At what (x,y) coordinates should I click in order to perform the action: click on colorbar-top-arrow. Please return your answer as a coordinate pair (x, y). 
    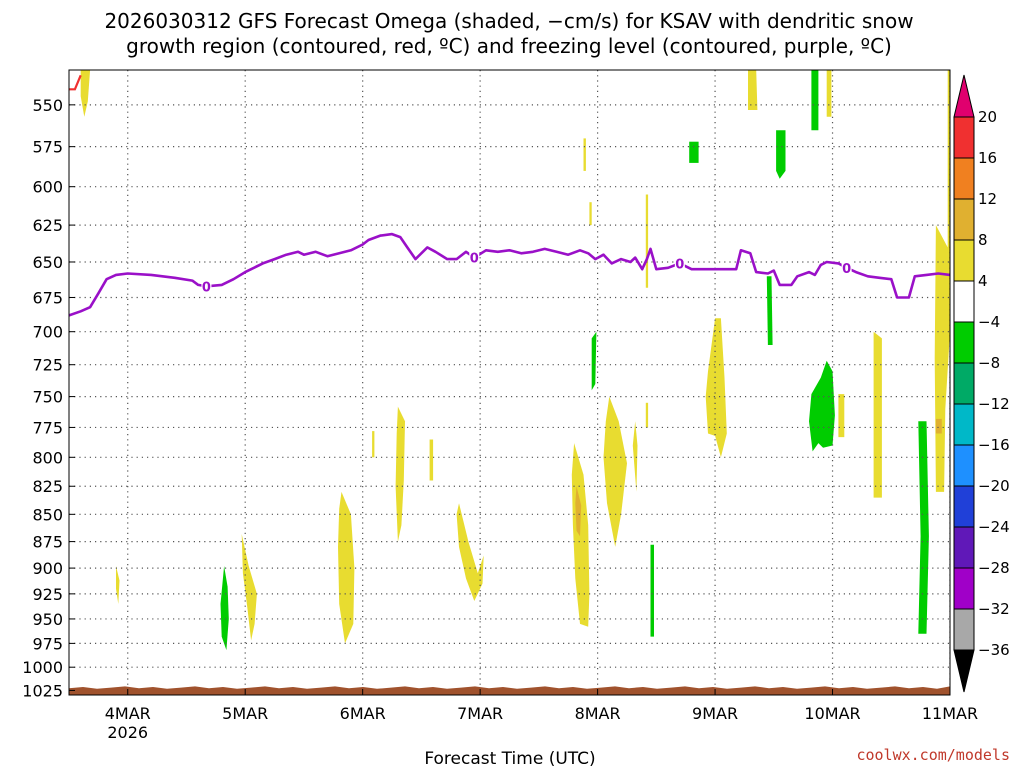
    Looking at the image, I should click on (964, 96).